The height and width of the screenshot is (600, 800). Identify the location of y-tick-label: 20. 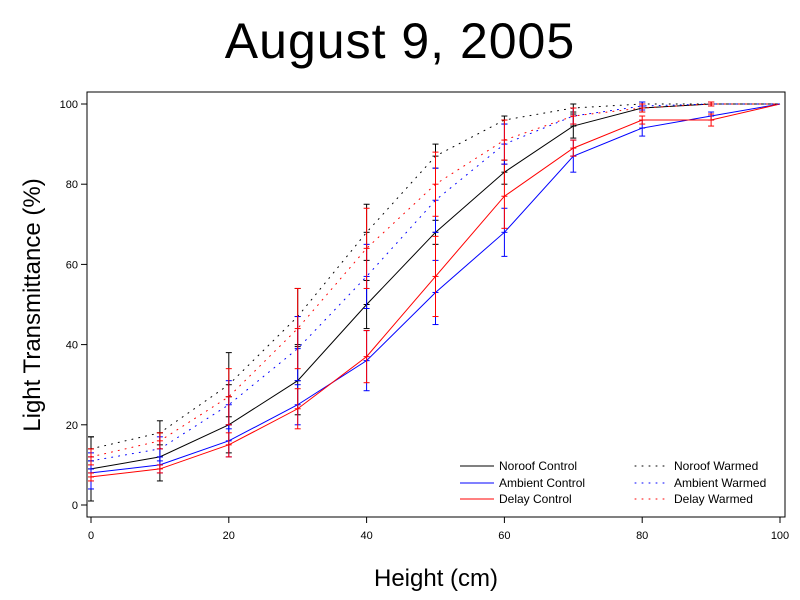
(72, 426).